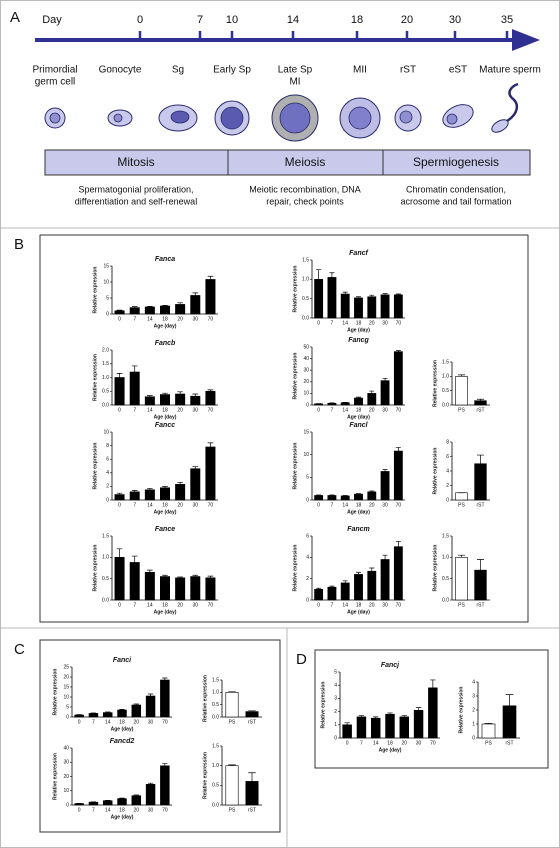  Describe the element at coordinates (480, 410) in the screenshot. I see `x-tick-label: rST` at that location.